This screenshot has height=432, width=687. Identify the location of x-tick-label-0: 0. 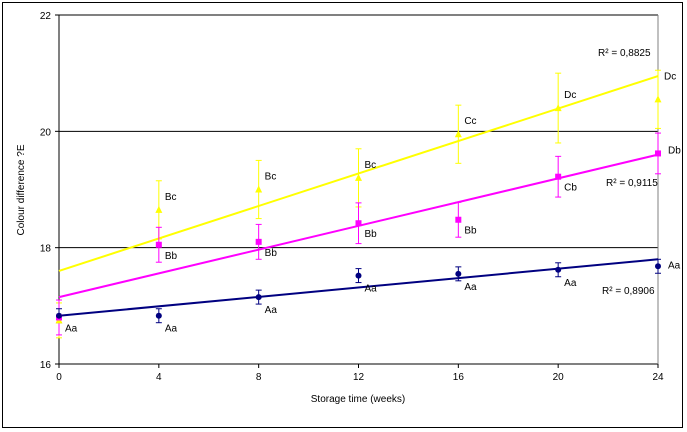
(59, 377).